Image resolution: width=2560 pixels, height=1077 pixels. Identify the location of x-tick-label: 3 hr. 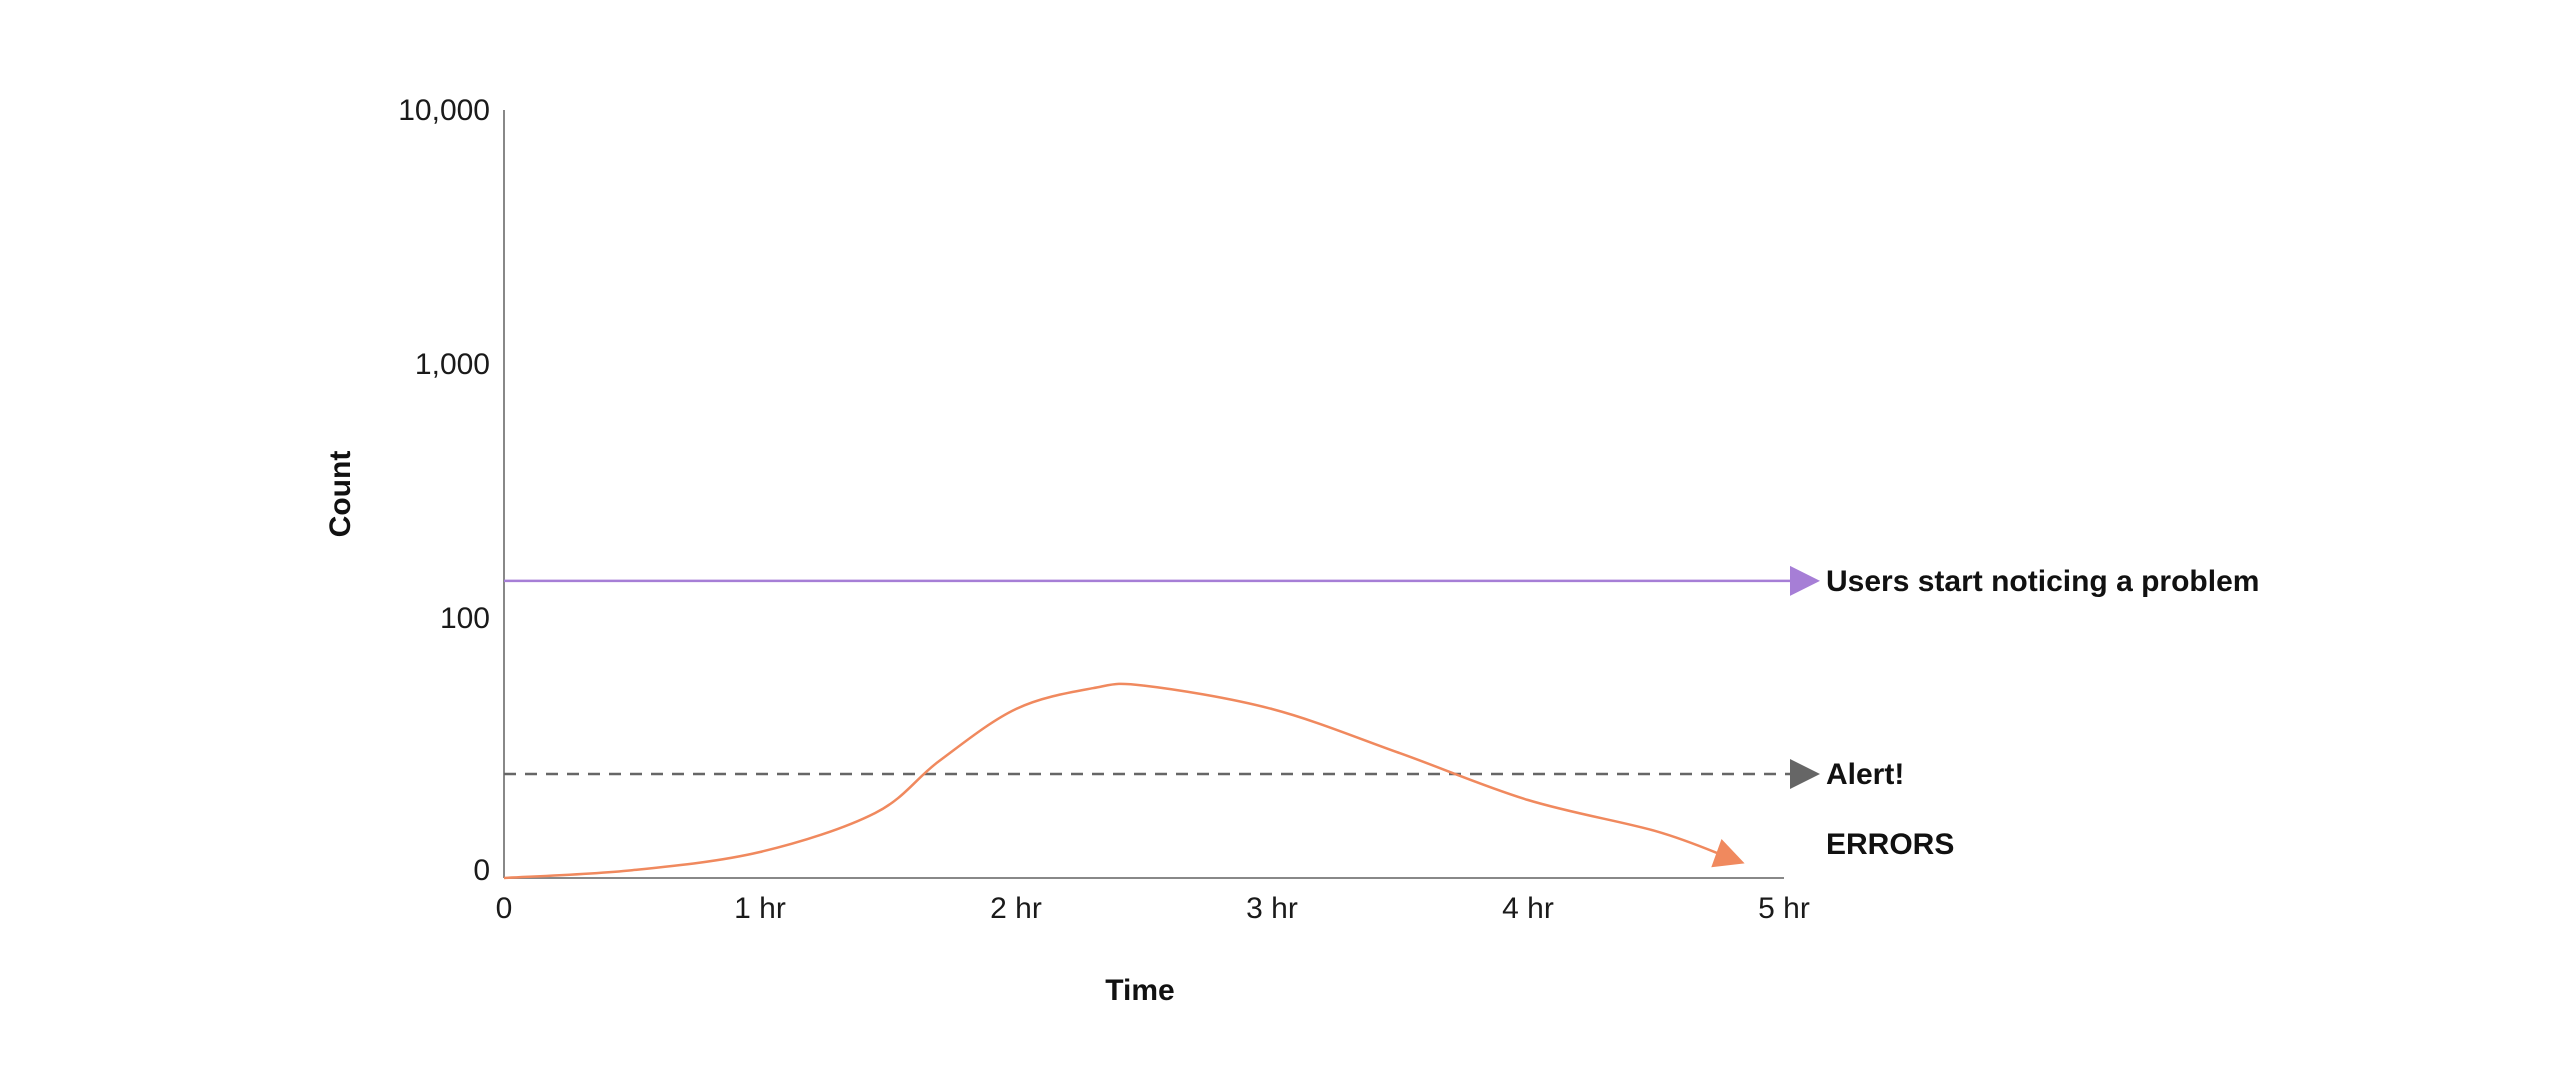
(1272, 908).